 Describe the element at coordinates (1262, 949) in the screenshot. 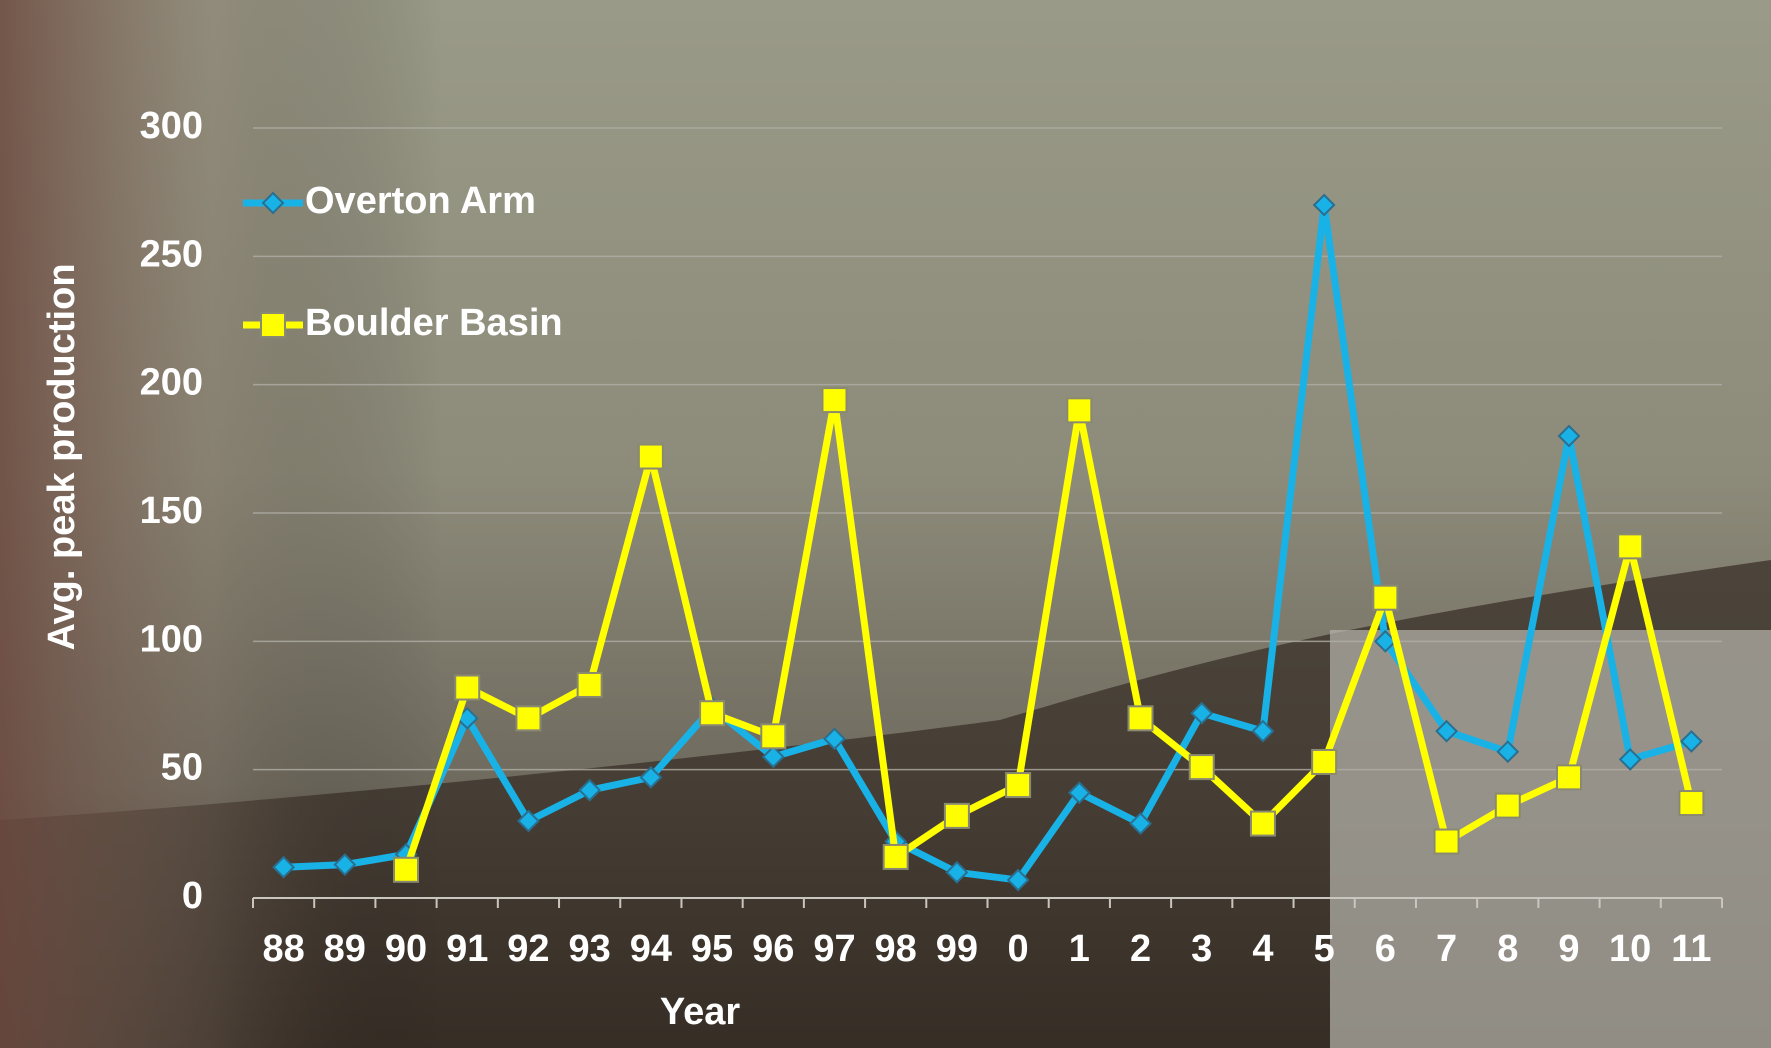

I see `x-tick-label: 4` at that location.